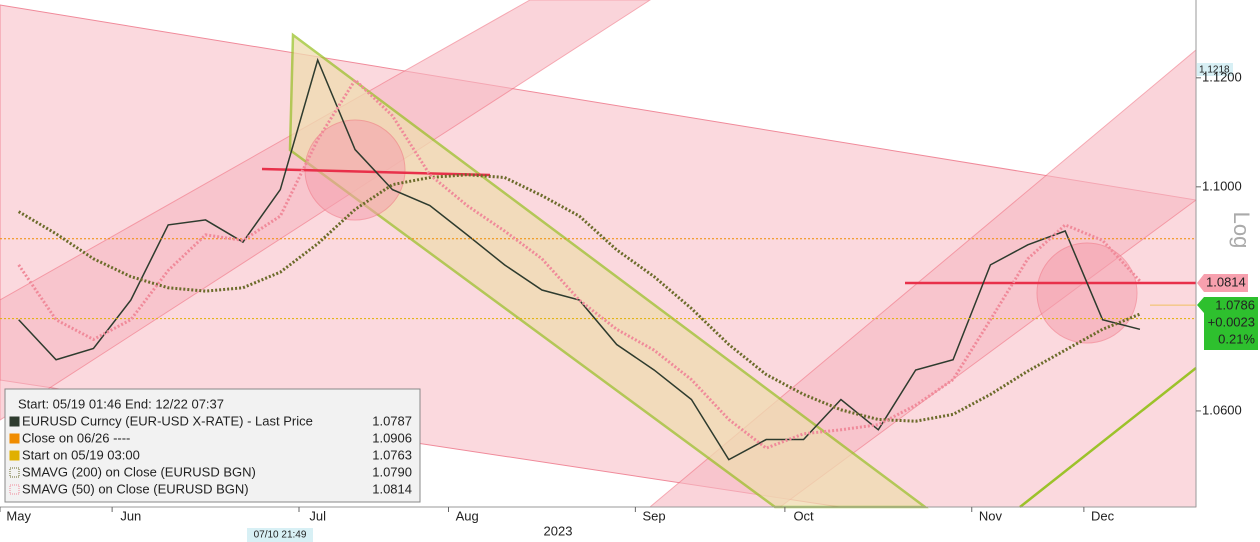 The image size is (1260, 542). I want to click on scale-label: Log, so click(1241, 230).